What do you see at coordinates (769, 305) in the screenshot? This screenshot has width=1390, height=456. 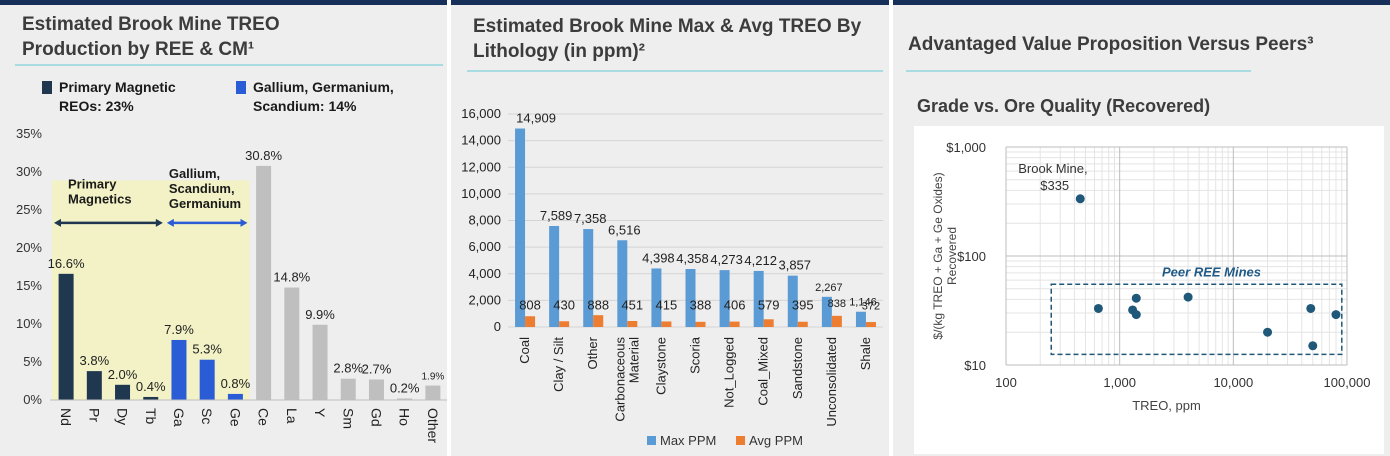 I see `avg-value-label: 579` at bounding box center [769, 305].